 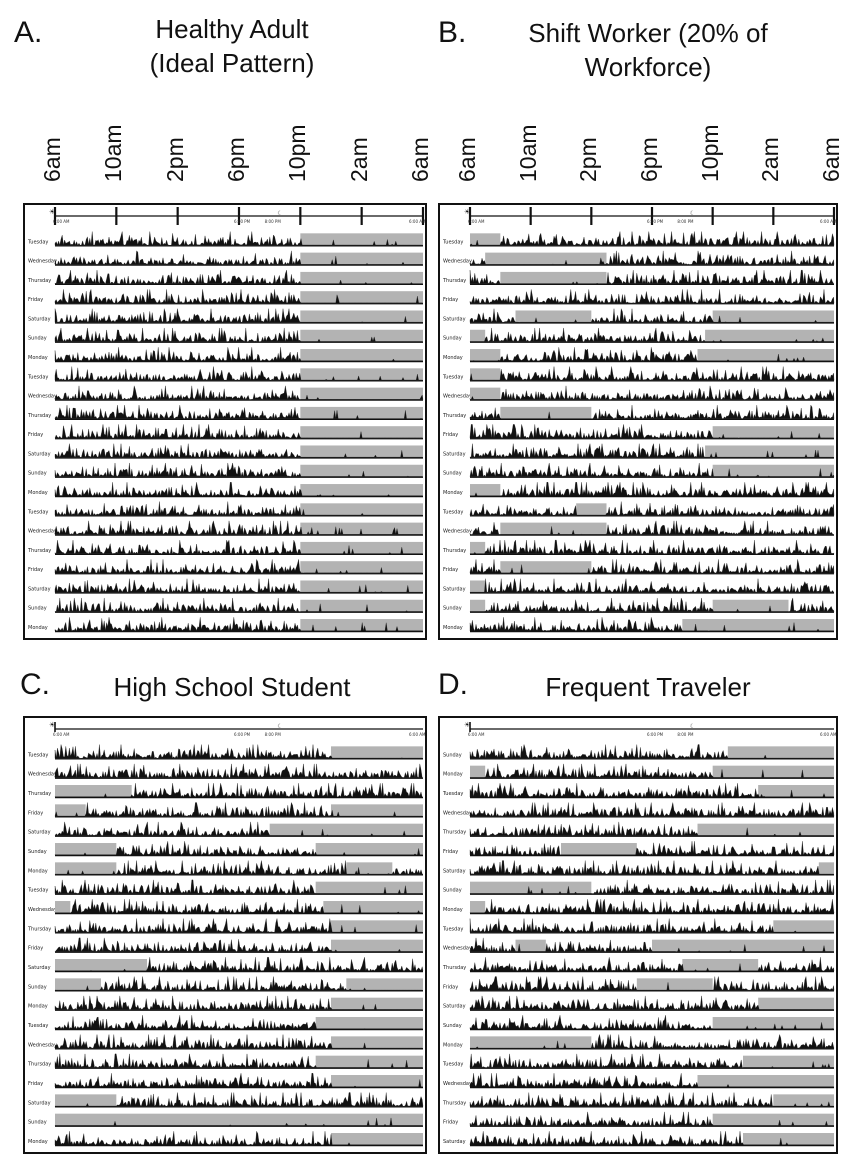 What do you see at coordinates (828, 221) in the screenshot?
I see `inner-time-label: 6:00 AM` at bounding box center [828, 221].